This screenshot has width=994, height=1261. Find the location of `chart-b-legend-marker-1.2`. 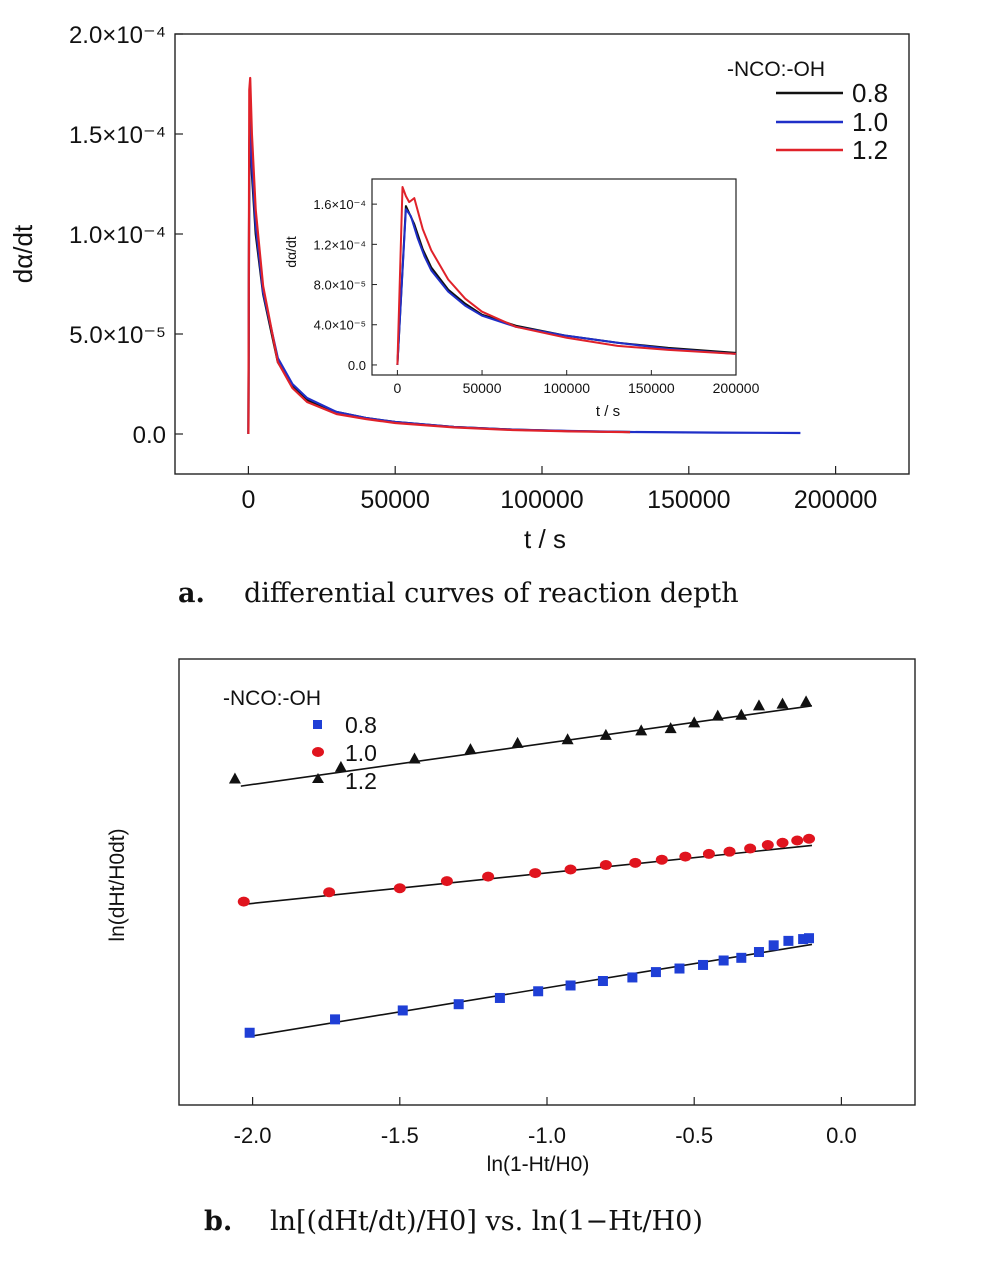

chart-b-legend-marker-1.2 is located at coordinates (318, 778).